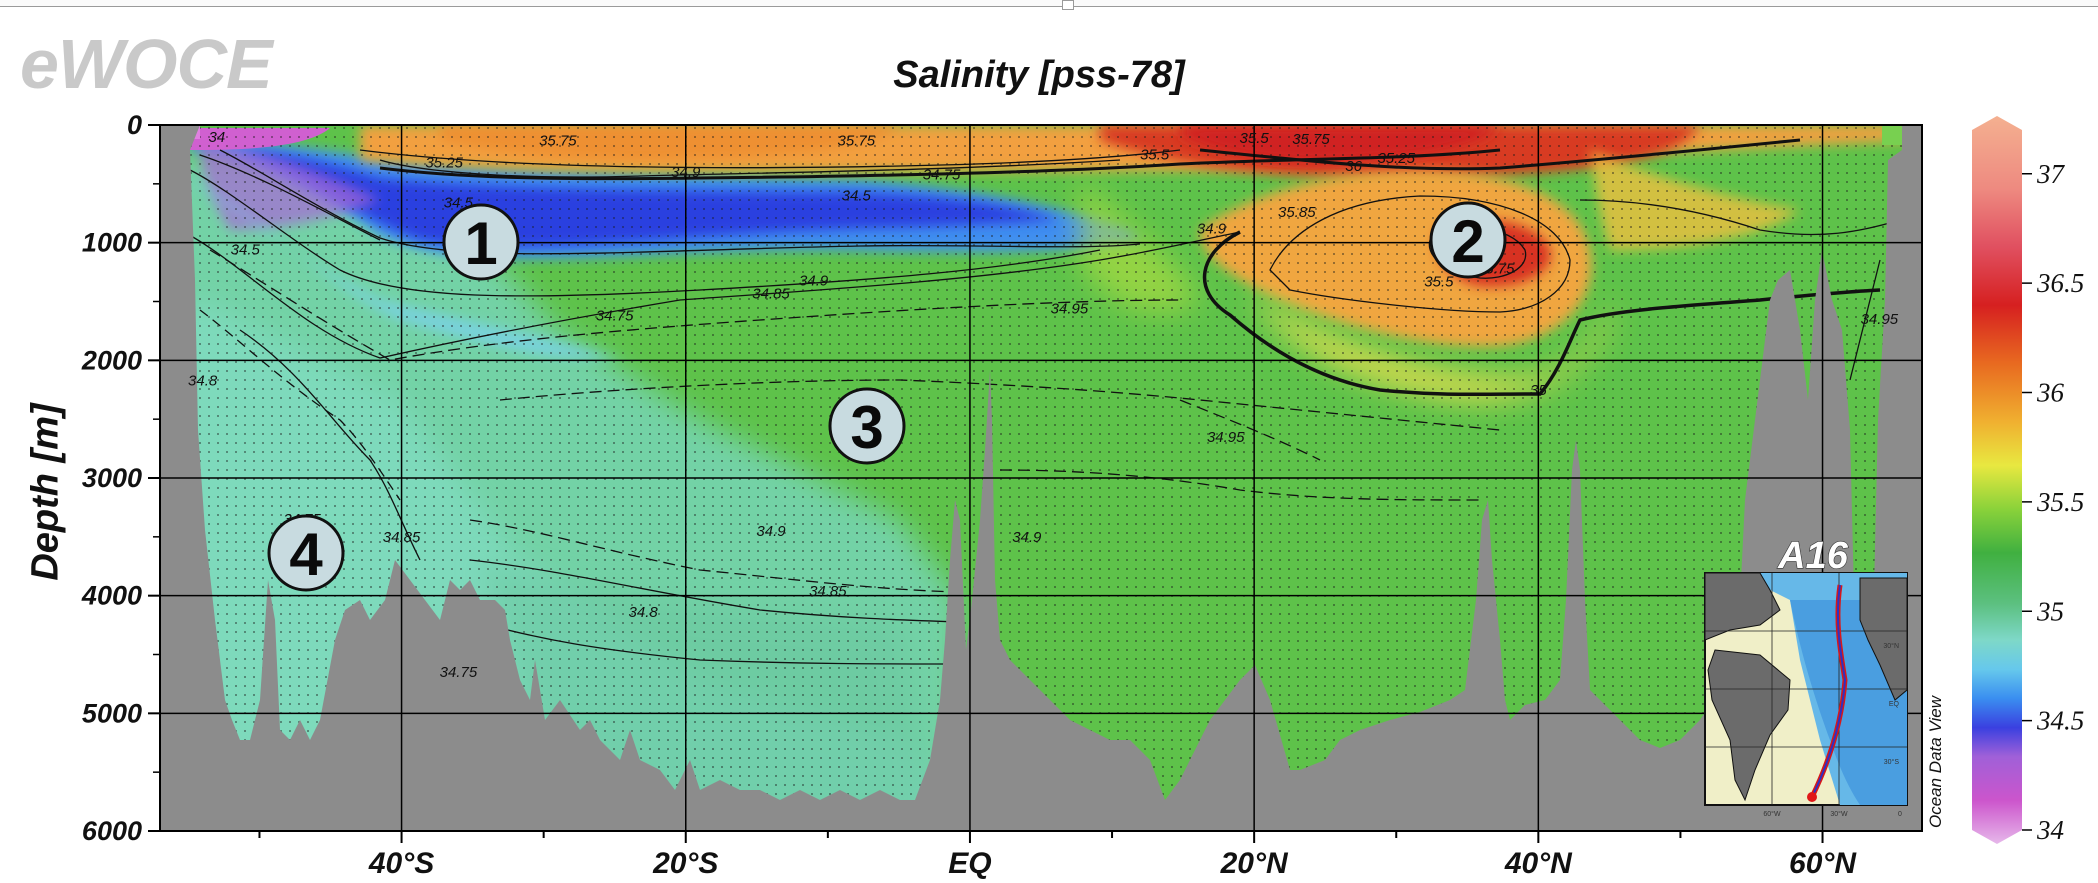 Image resolution: width=2098 pixels, height=883 pixels. I want to click on inset-africa-europe, so click(1883, 639).